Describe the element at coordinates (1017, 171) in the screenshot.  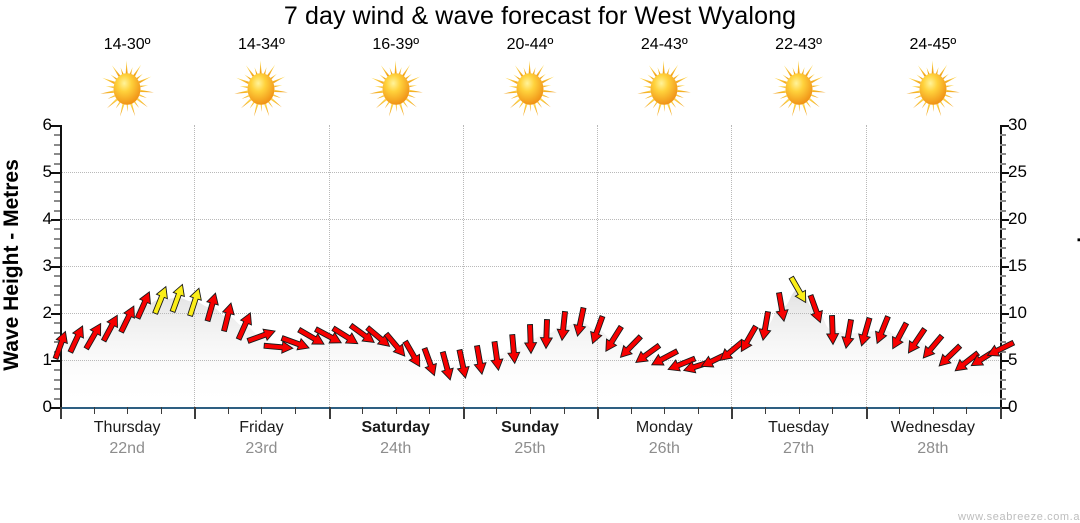
I see `right-axis-label: 25` at that location.